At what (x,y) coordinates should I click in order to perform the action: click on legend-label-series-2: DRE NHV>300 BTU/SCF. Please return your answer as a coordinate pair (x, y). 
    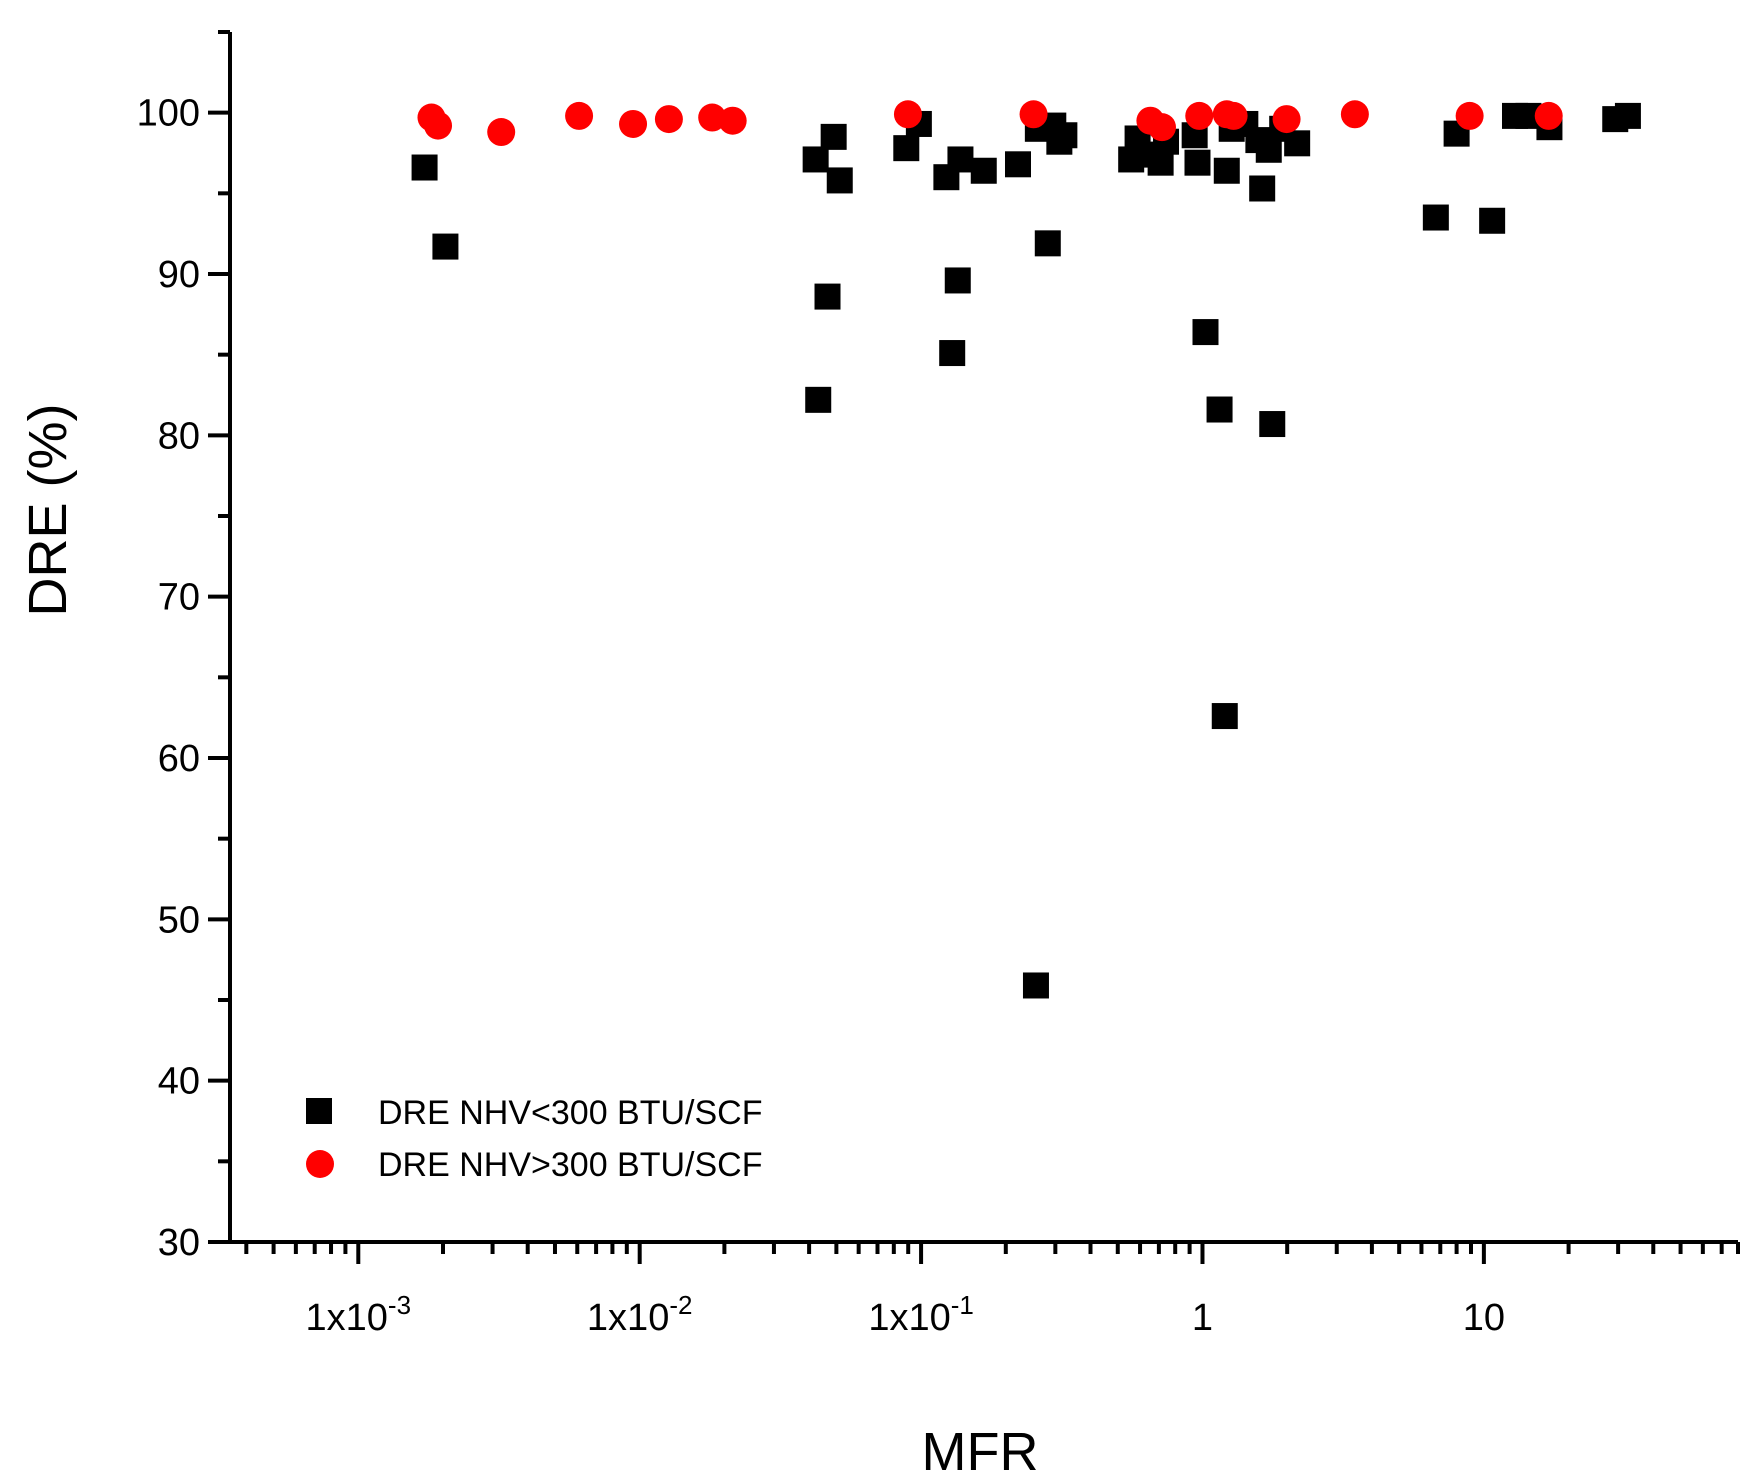
    Looking at the image, I should click on (570, 1165).